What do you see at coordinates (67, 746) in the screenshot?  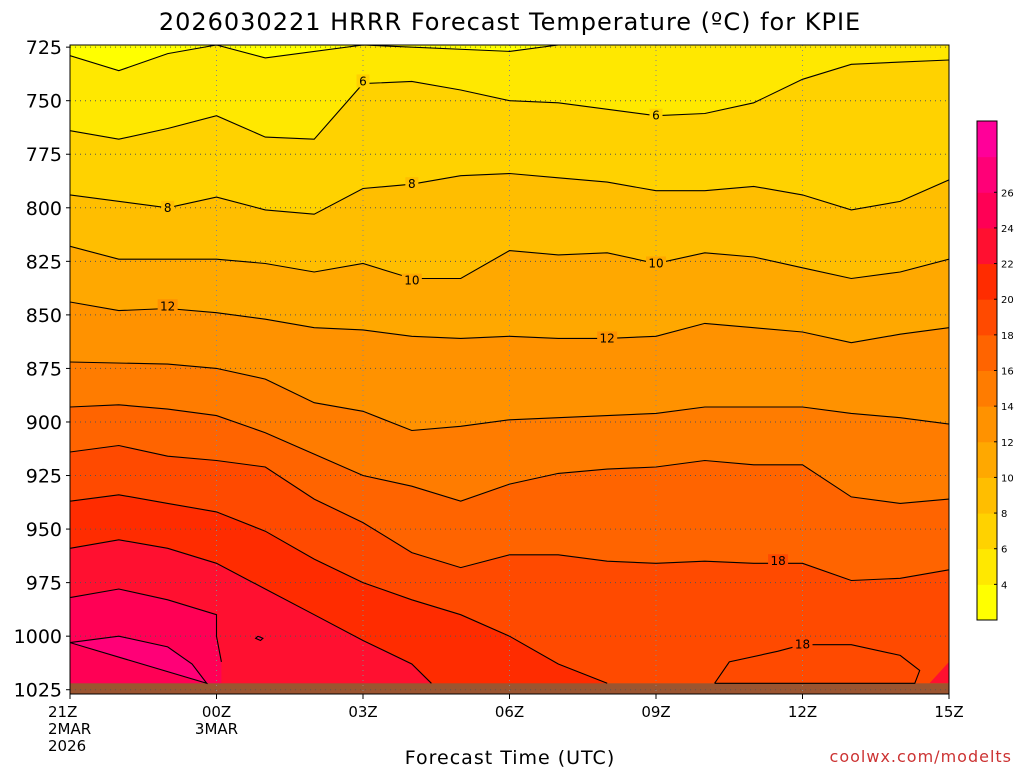 I see `x-tick-label: 2026` at bounding box center [67, 746].